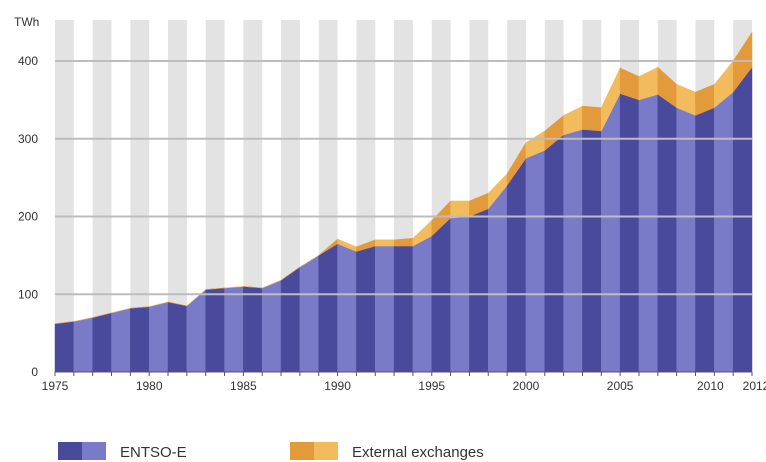 Image resolution: width=766 pixels, height=462 pixels. Describe the element at coordinates (418, 452) in the screenshot. I see `legend-label: External exchanges` at that location.